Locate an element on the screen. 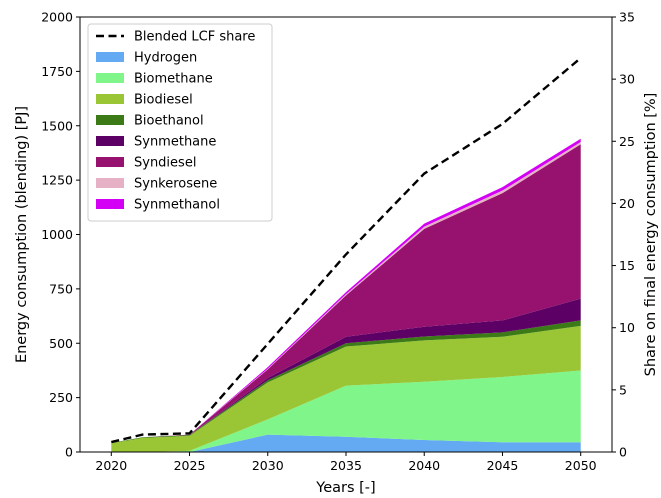 This screenshot has width=661, height=498. legend-swatch-hydrogen is located at coordinates (110, 57).